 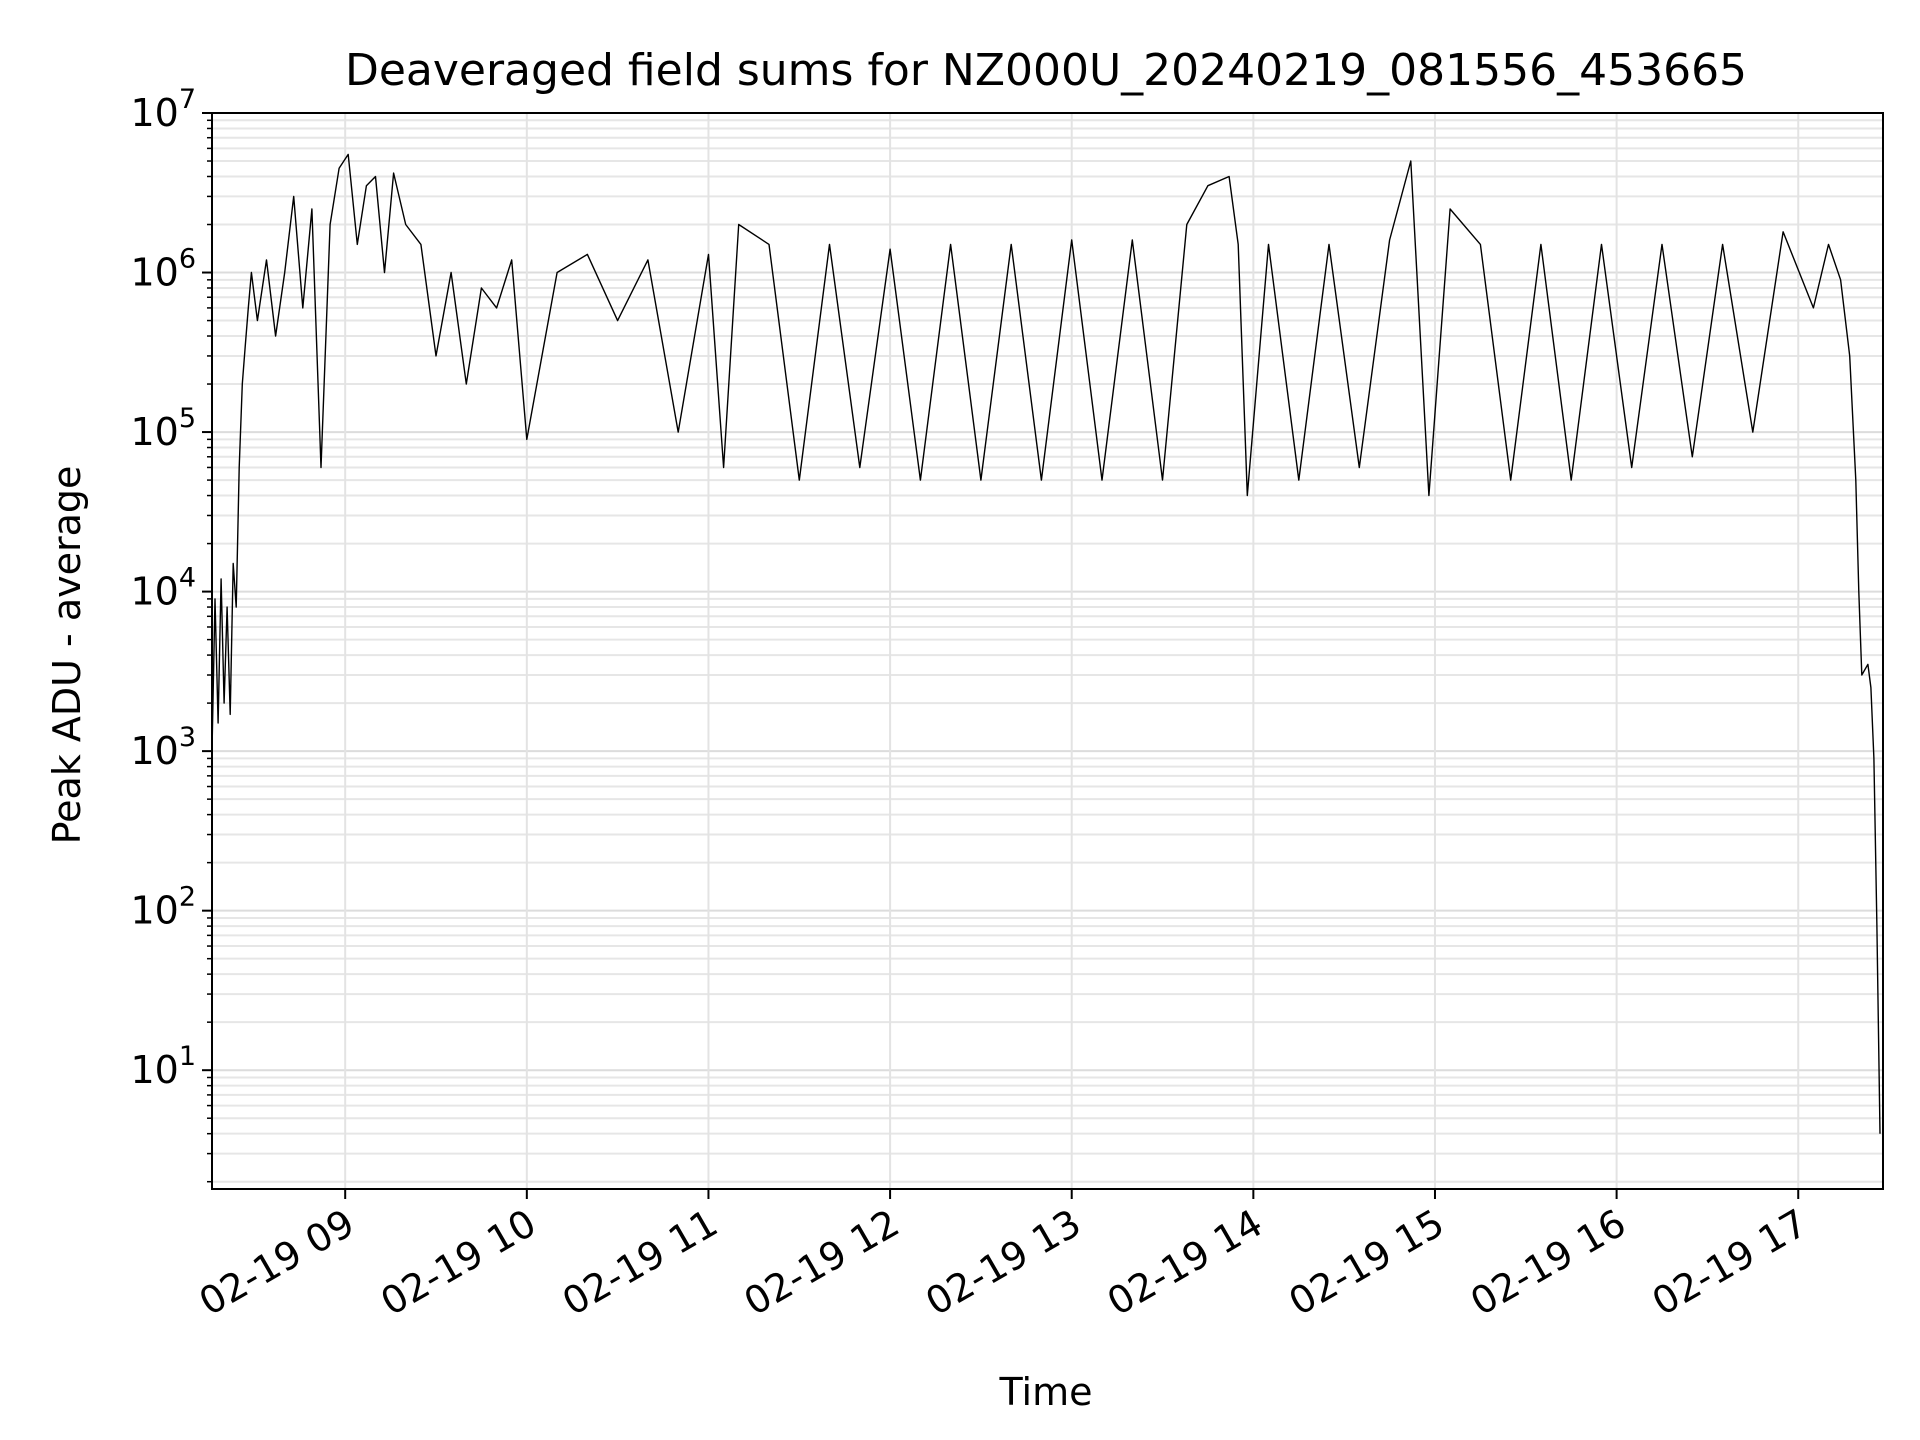 What do you see at coordinates (187, 578) in the screenshot?
I see `y-tick-exponent: 4` at bounding box center [187, 578].